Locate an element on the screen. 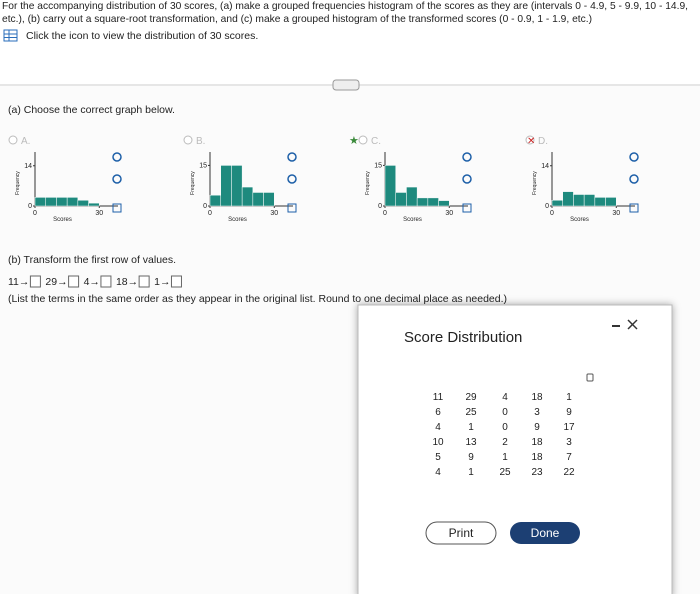 This screenshot has width=700, height=599. table-cell: 2 is located at coordinates (505, 442).